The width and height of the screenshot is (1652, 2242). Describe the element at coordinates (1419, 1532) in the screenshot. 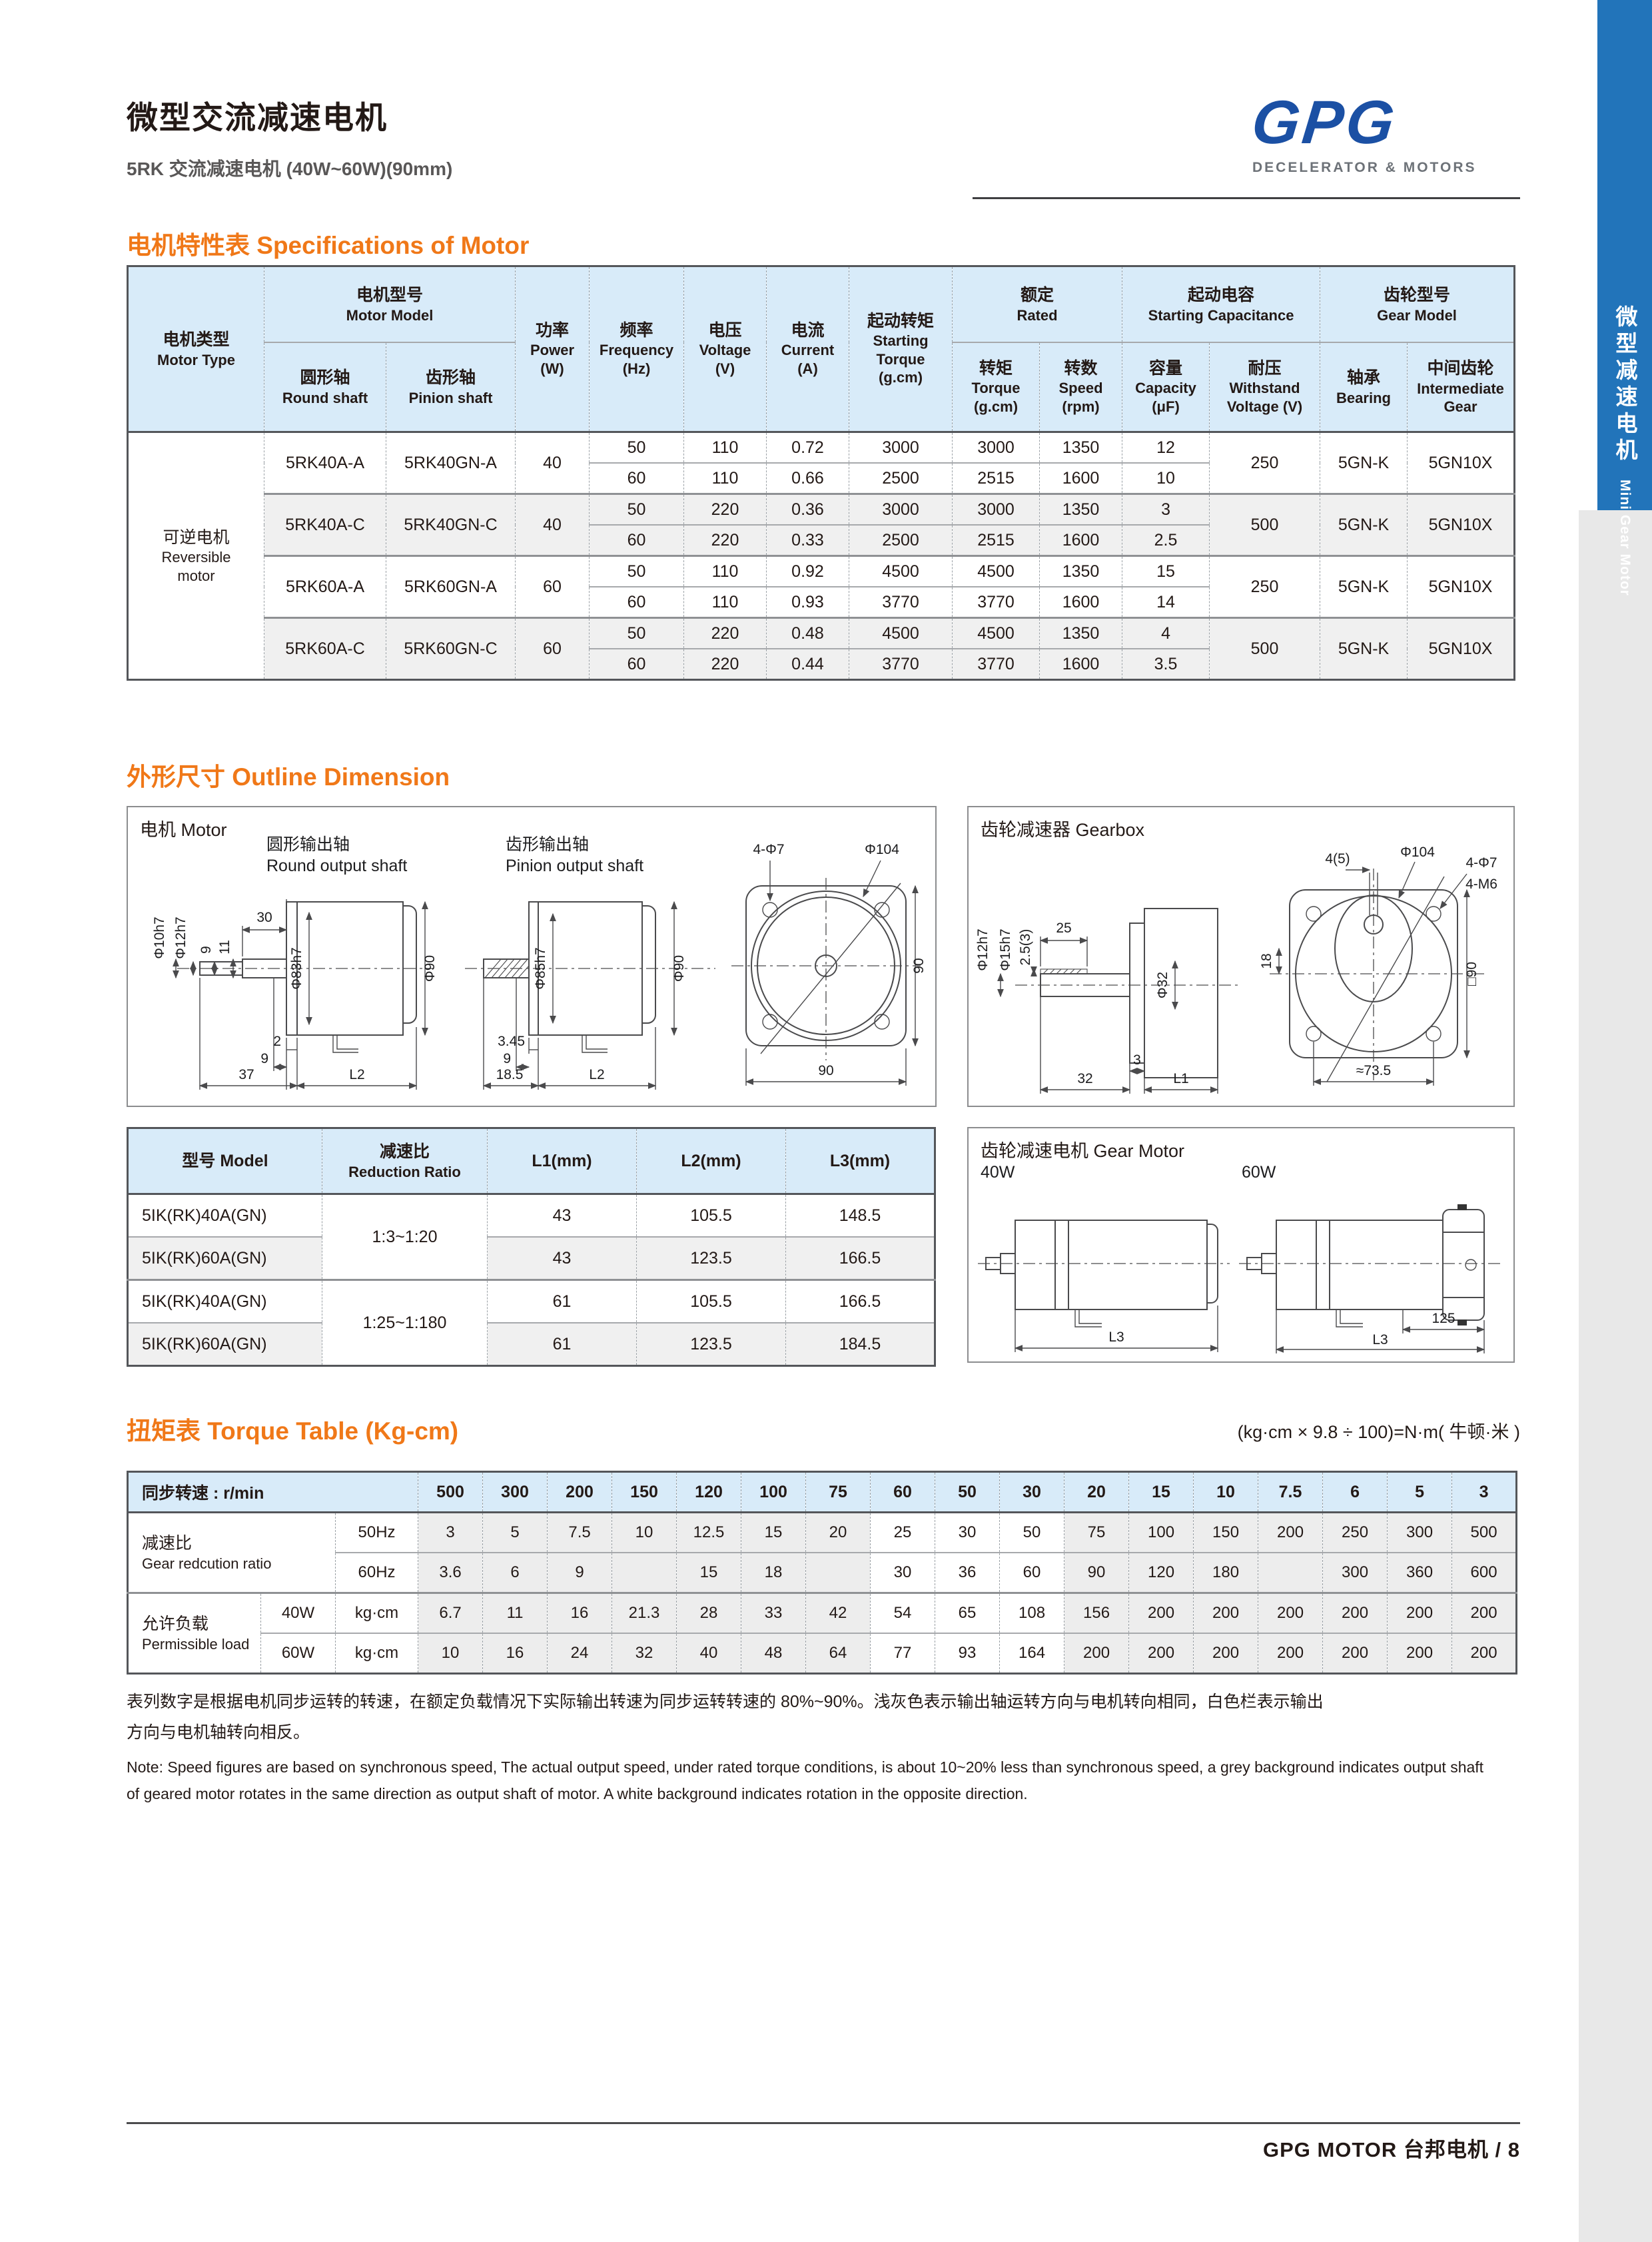

I see `cell: 300` at that location.